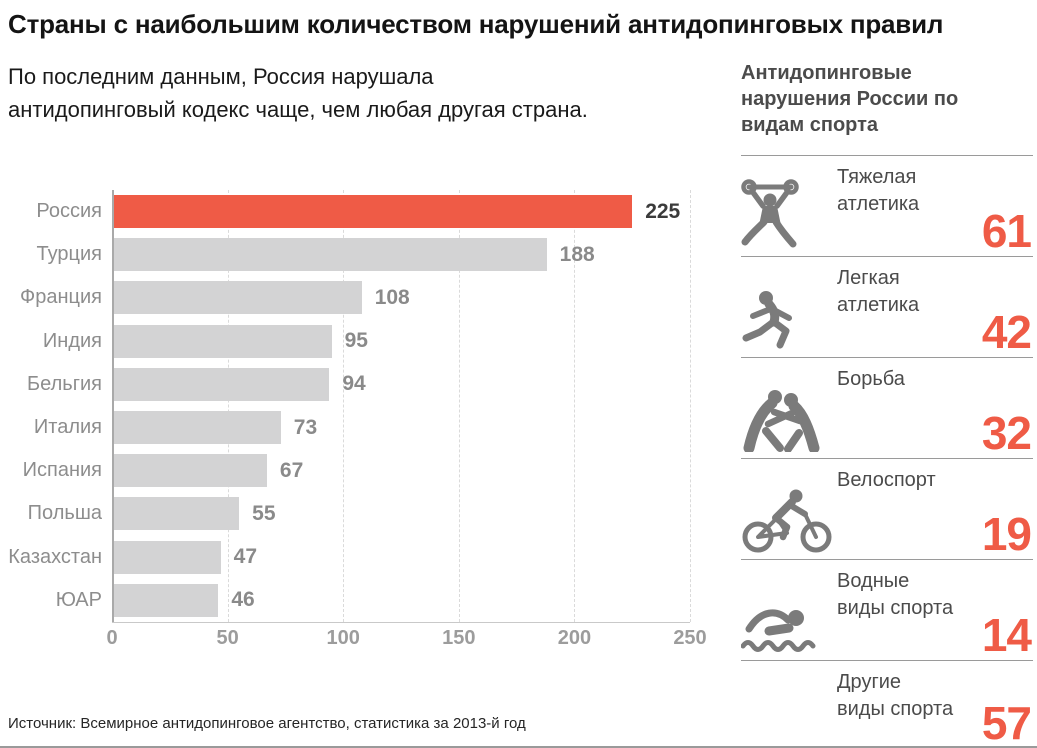 Image resolution: width=1037 pixels, height=748 pixels. I want to click on sport-value: 57, so click(1006, 722).